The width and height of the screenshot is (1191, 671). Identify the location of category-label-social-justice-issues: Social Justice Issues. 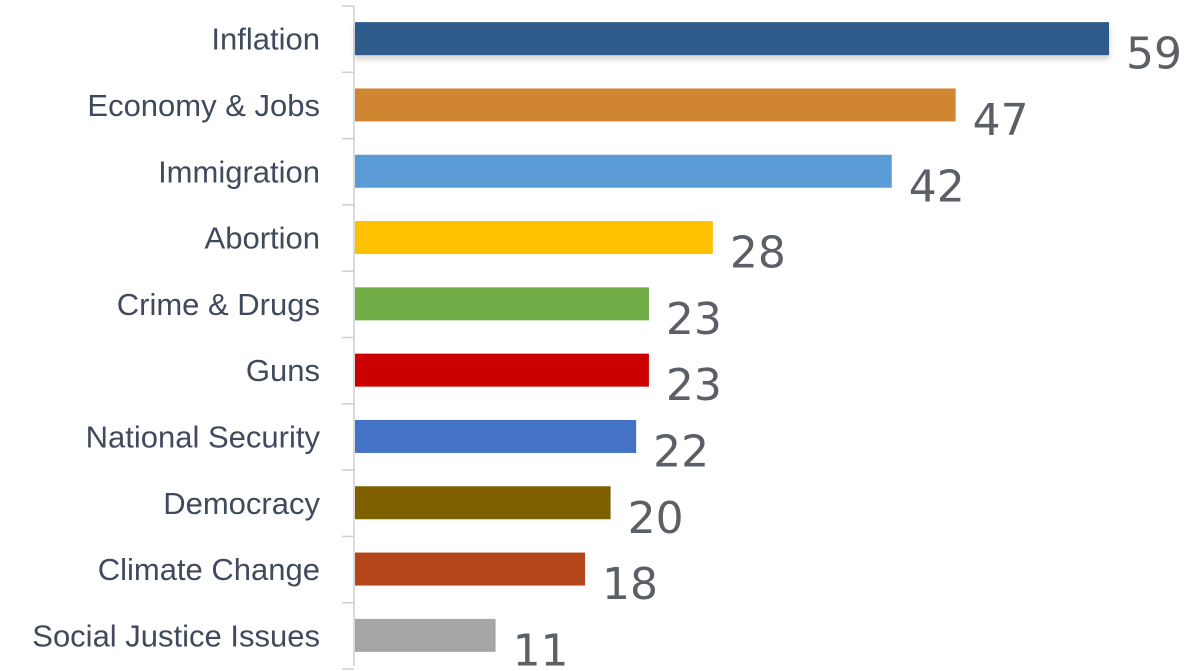
(176, 635).